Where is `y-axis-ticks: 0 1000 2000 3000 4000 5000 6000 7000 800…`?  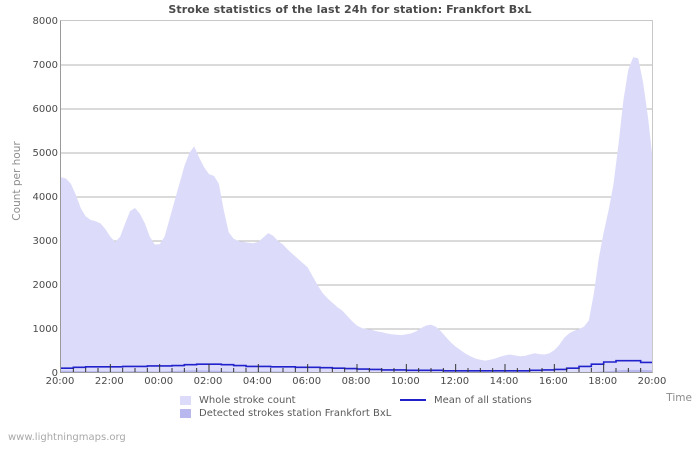 y-axis-ticks: 0 1000 2000 3000 4000 5000 6000 7000 800… is located at coordinates (29, 196).